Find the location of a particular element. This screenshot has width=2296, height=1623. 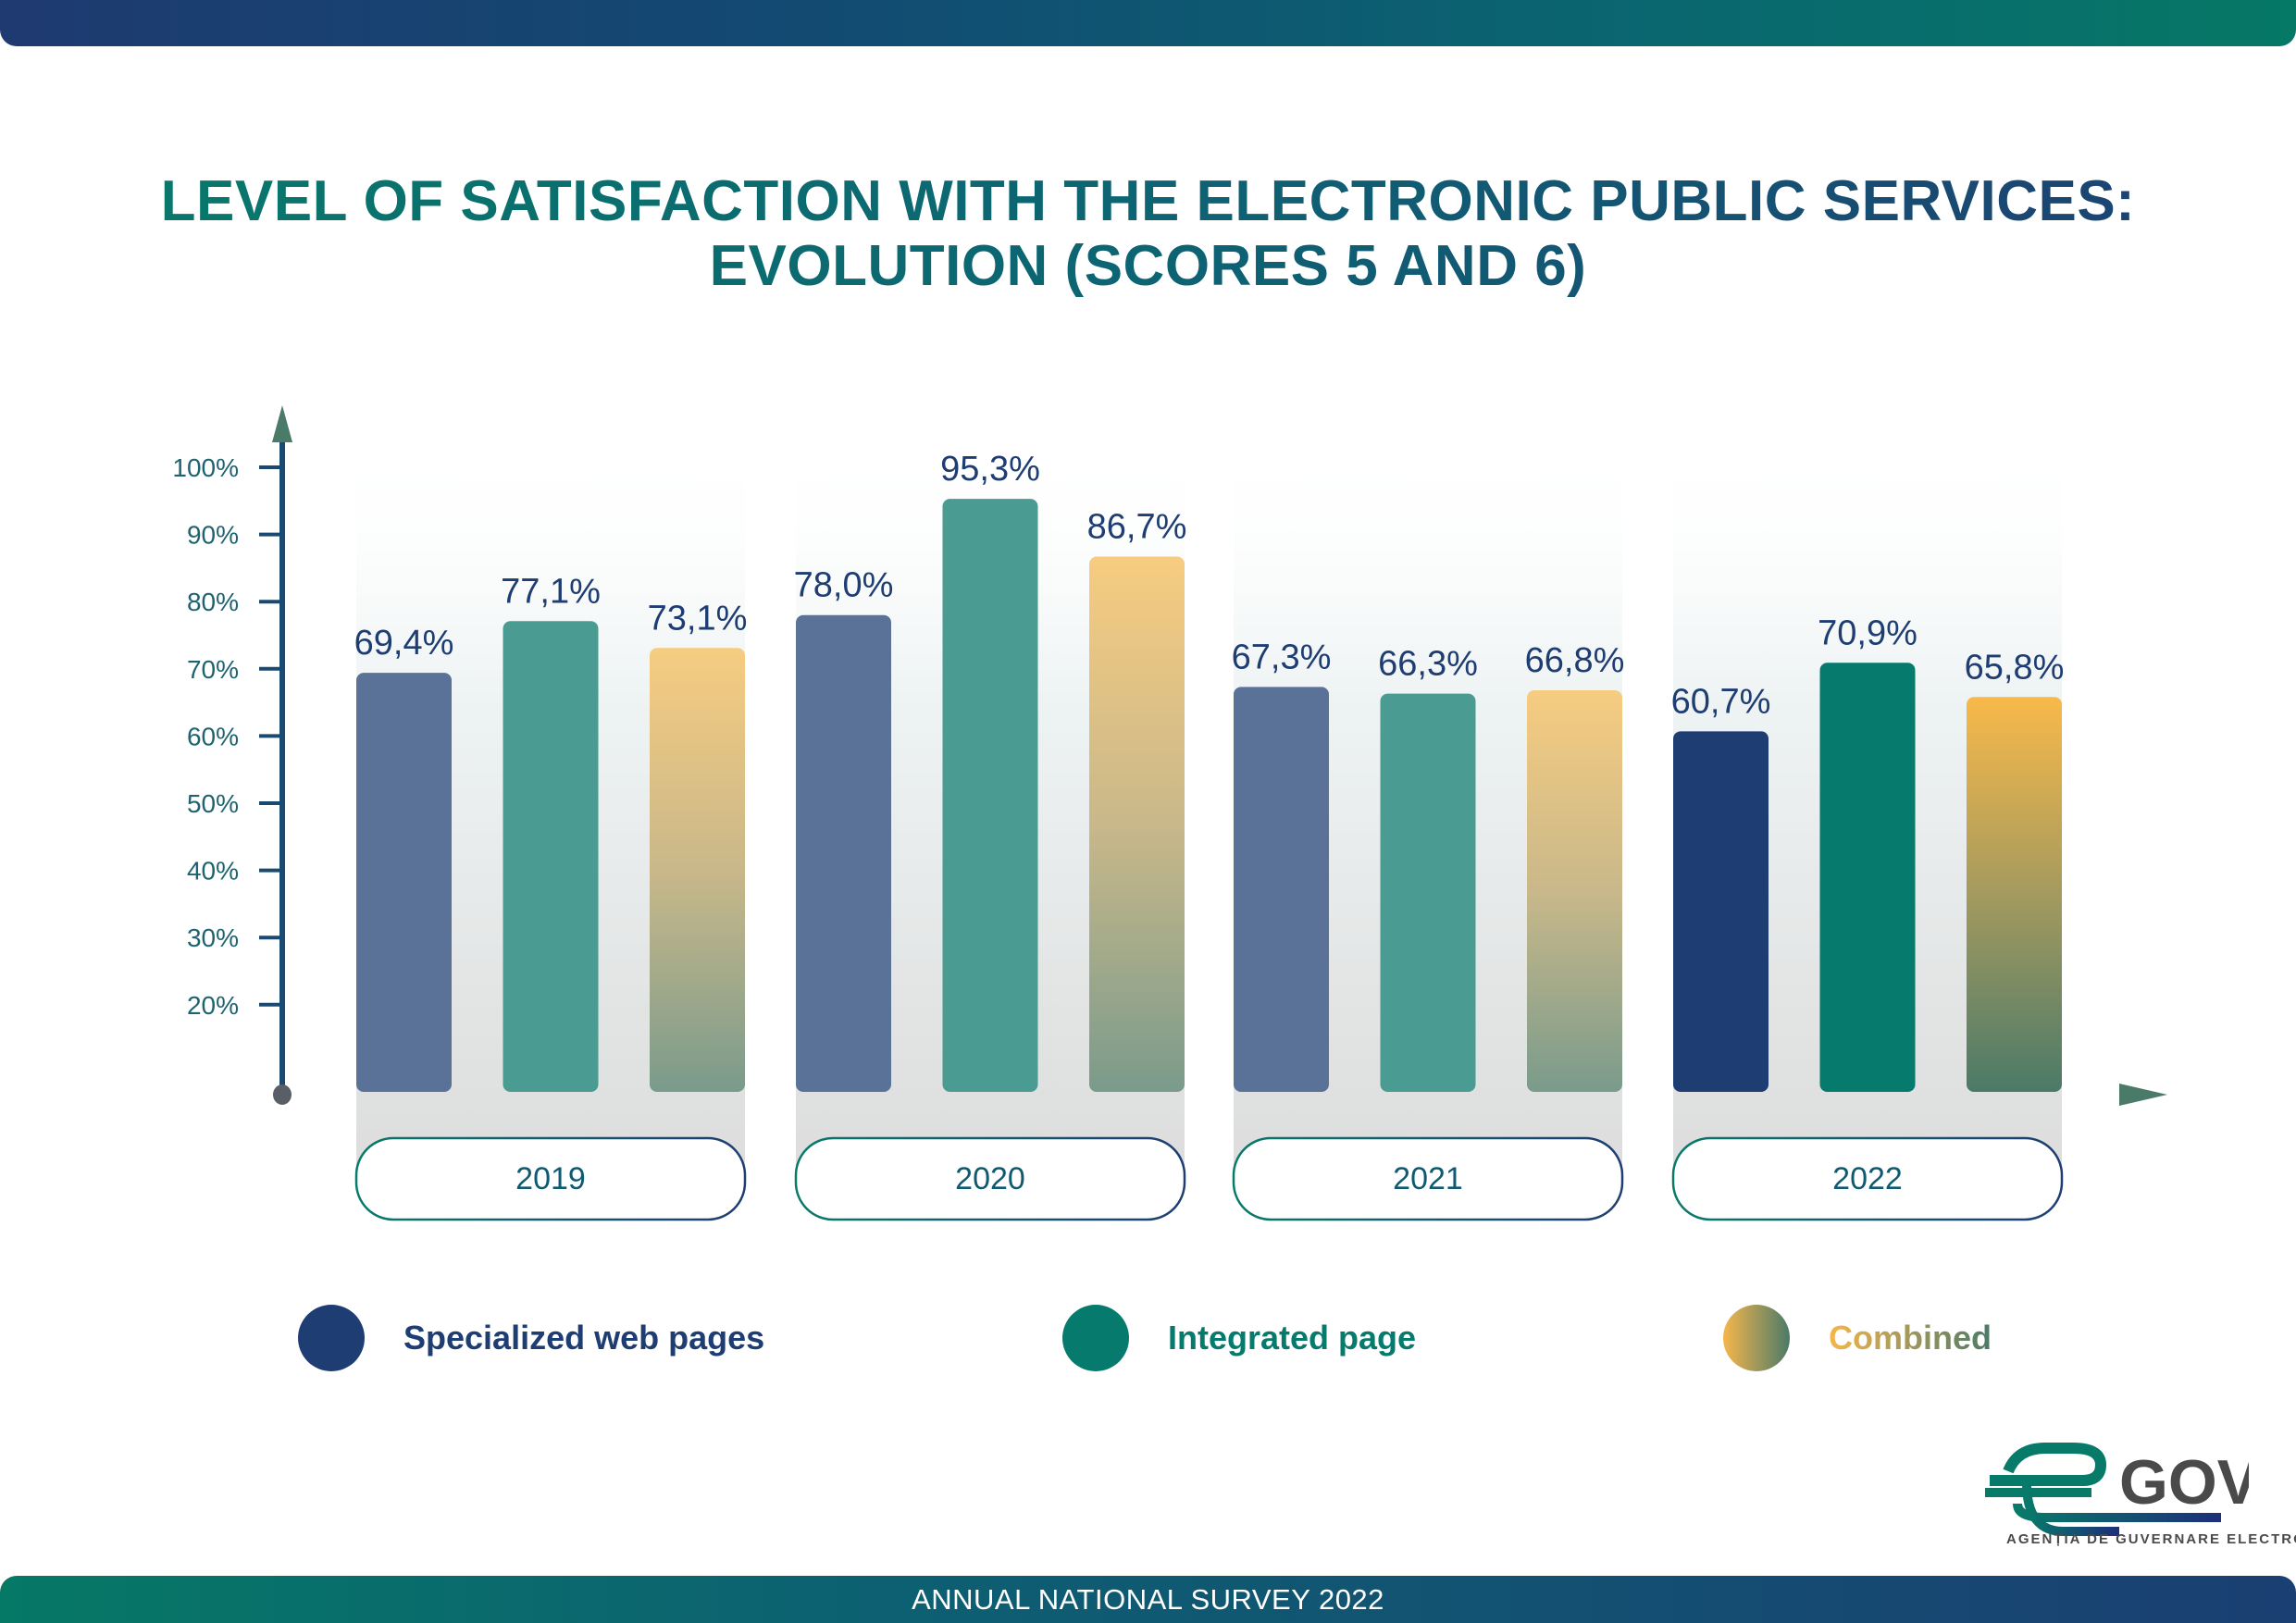

data-label: 67,3% is located at coordinates (1282, 657).